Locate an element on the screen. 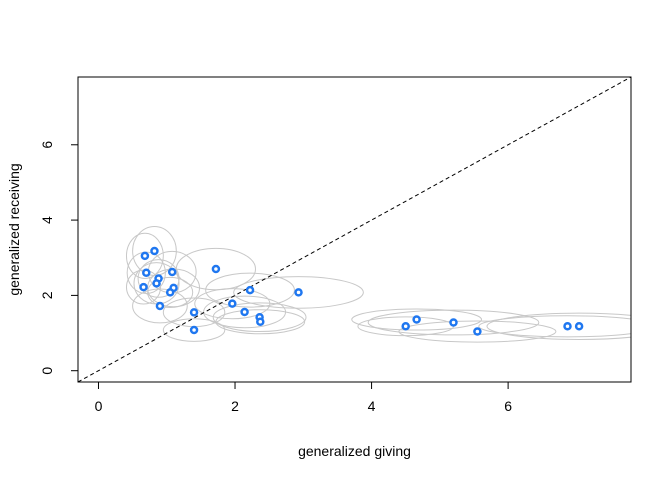 The width and height of the screenshot is (672, 480). x-axis-title: generalized giving is located at coordinates (354, 451).